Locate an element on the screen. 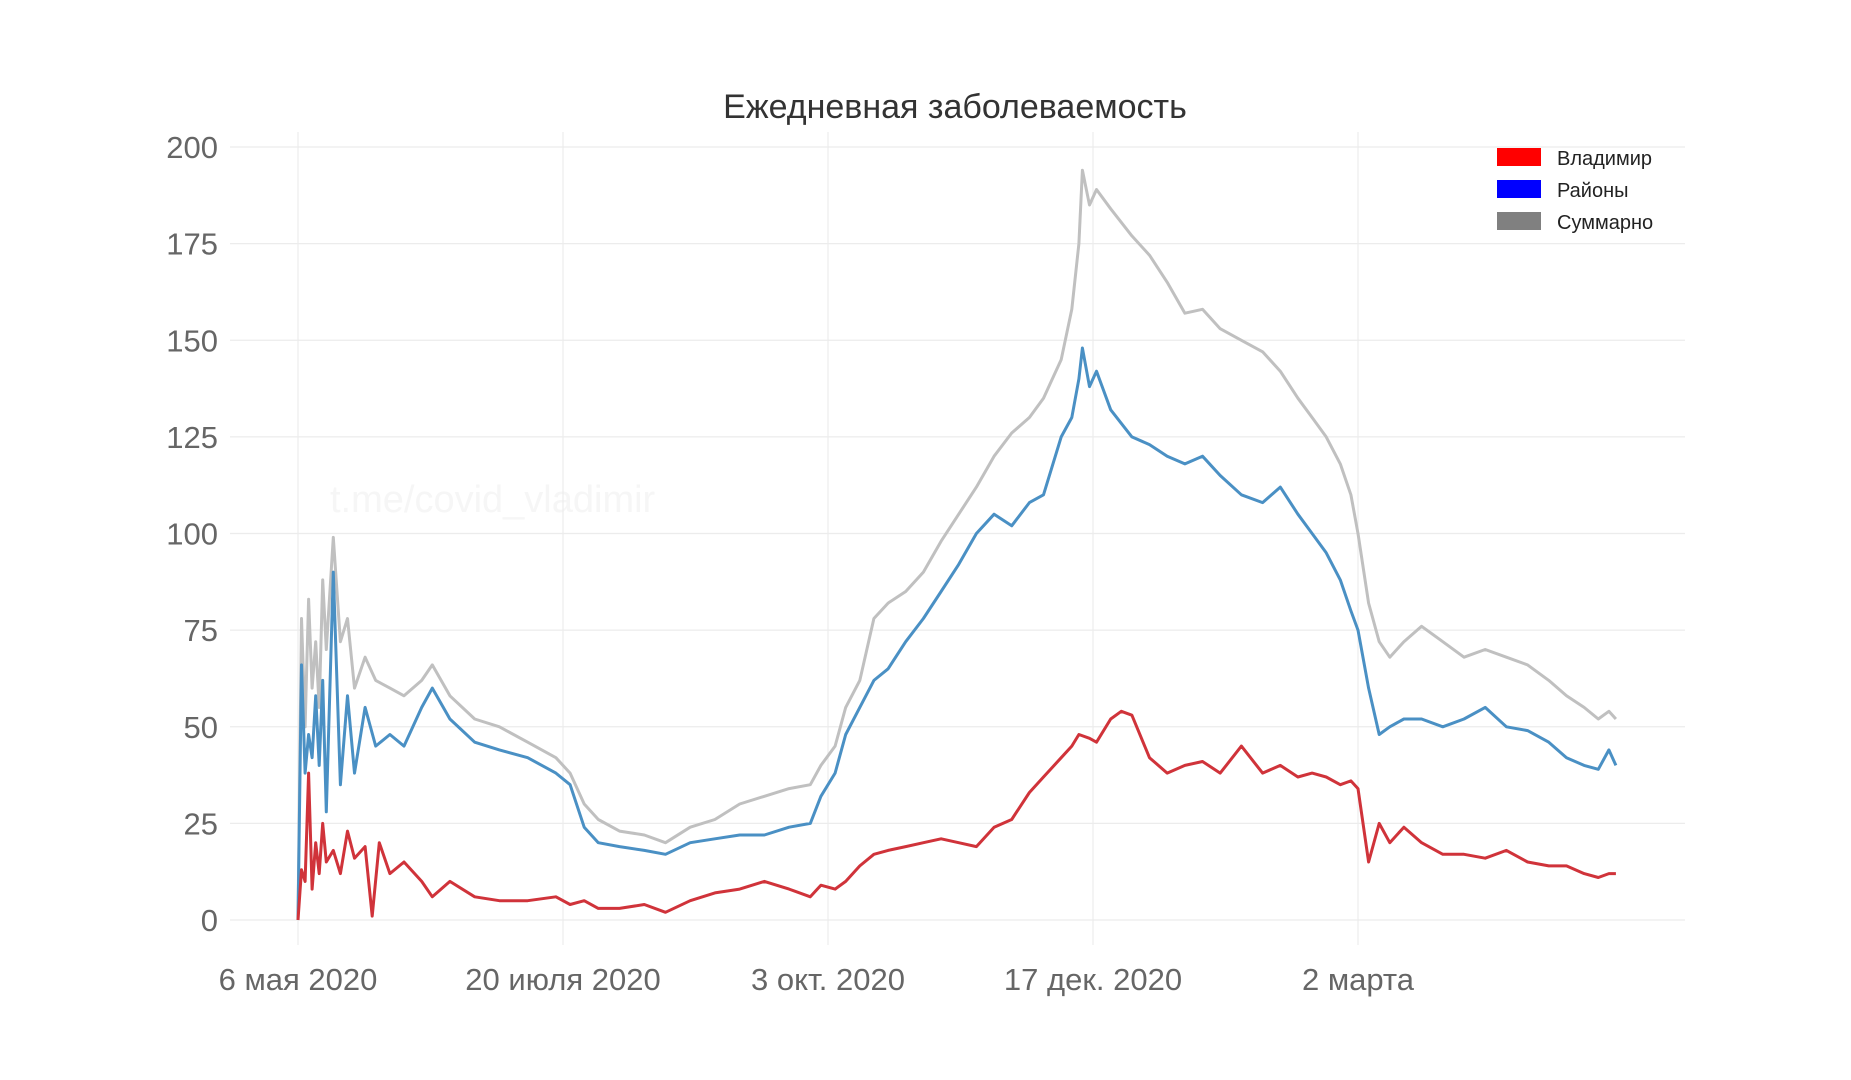 This screenshot has height=1080, width=1851. legend-label-rayony: Районы is located at coordinates (1593, 191).